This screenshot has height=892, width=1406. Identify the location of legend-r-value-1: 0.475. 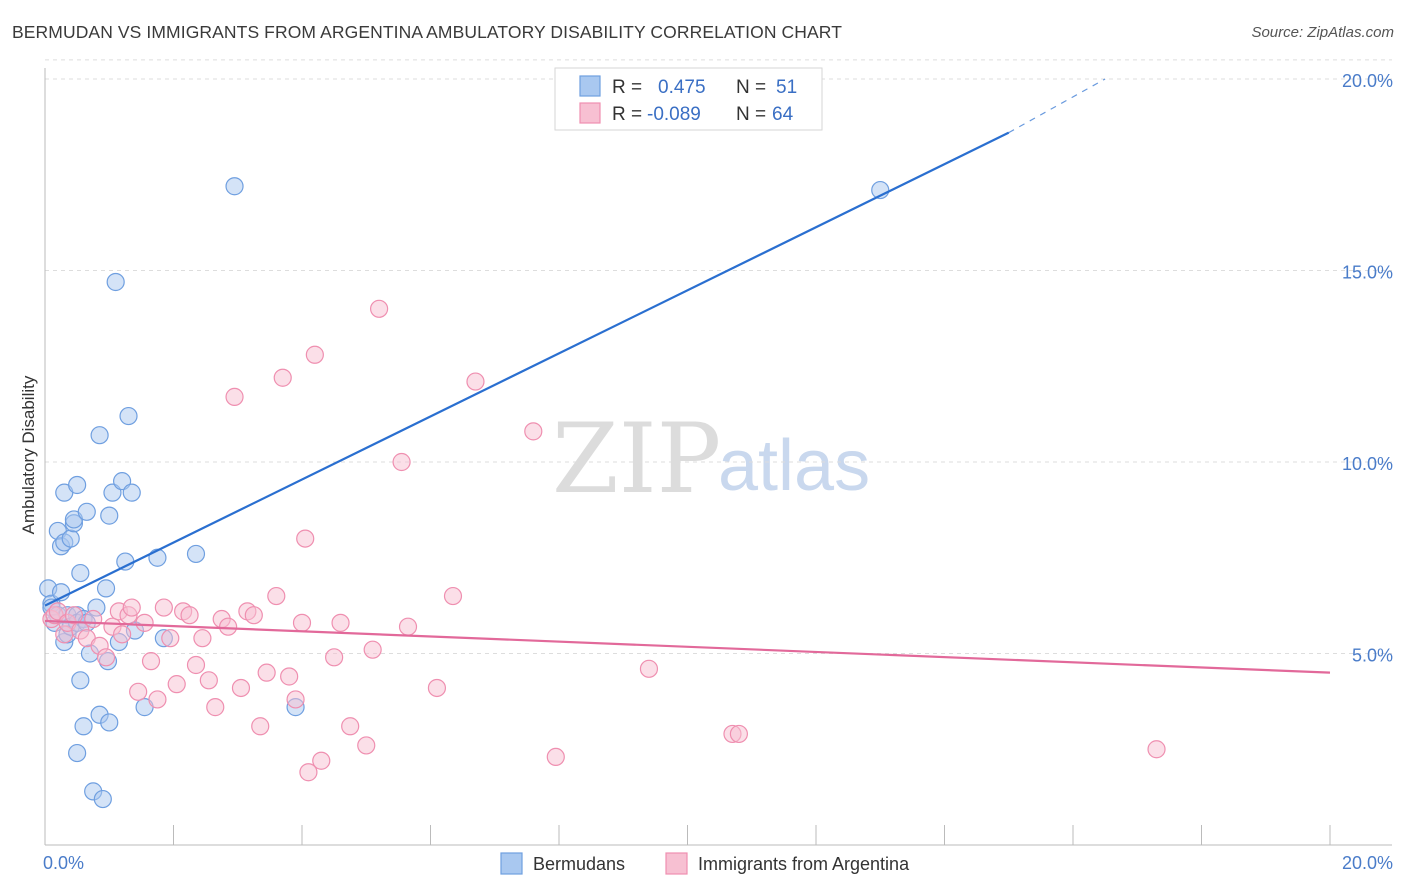
(682, 87).